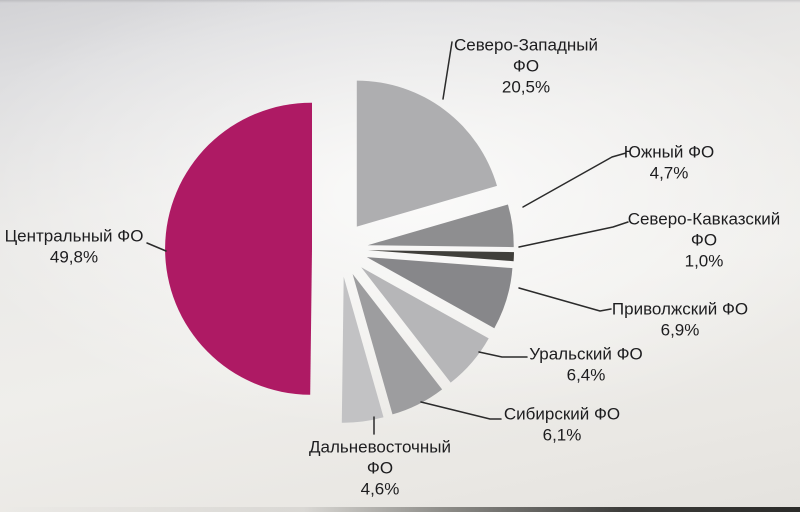 This screenshot has width=800, height=512. Describe the element at coordinates (397, 344) in the screenshot. I see `pie-slice-sibirsky` at that location.